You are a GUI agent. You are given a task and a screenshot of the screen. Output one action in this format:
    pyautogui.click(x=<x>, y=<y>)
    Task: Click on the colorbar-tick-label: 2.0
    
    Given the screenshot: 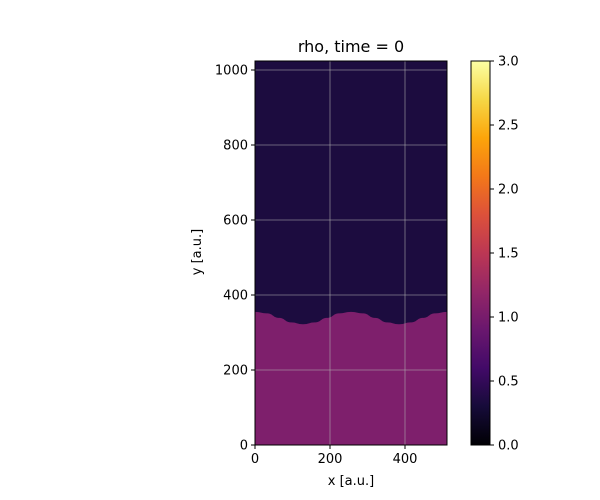 What is the action you would take?
    pyautogui.click(x=508, y=190)
    